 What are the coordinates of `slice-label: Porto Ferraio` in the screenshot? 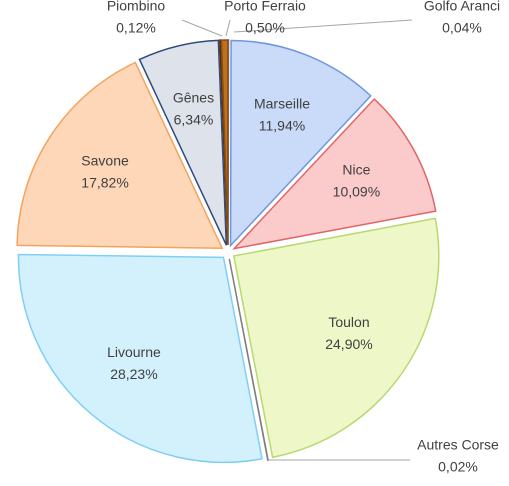 It's located at (265, 7).